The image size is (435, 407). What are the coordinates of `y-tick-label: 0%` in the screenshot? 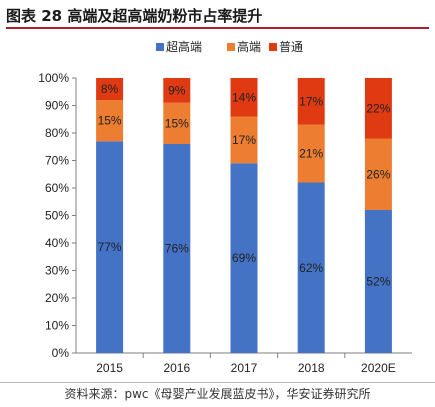 It's located at (61, 353).